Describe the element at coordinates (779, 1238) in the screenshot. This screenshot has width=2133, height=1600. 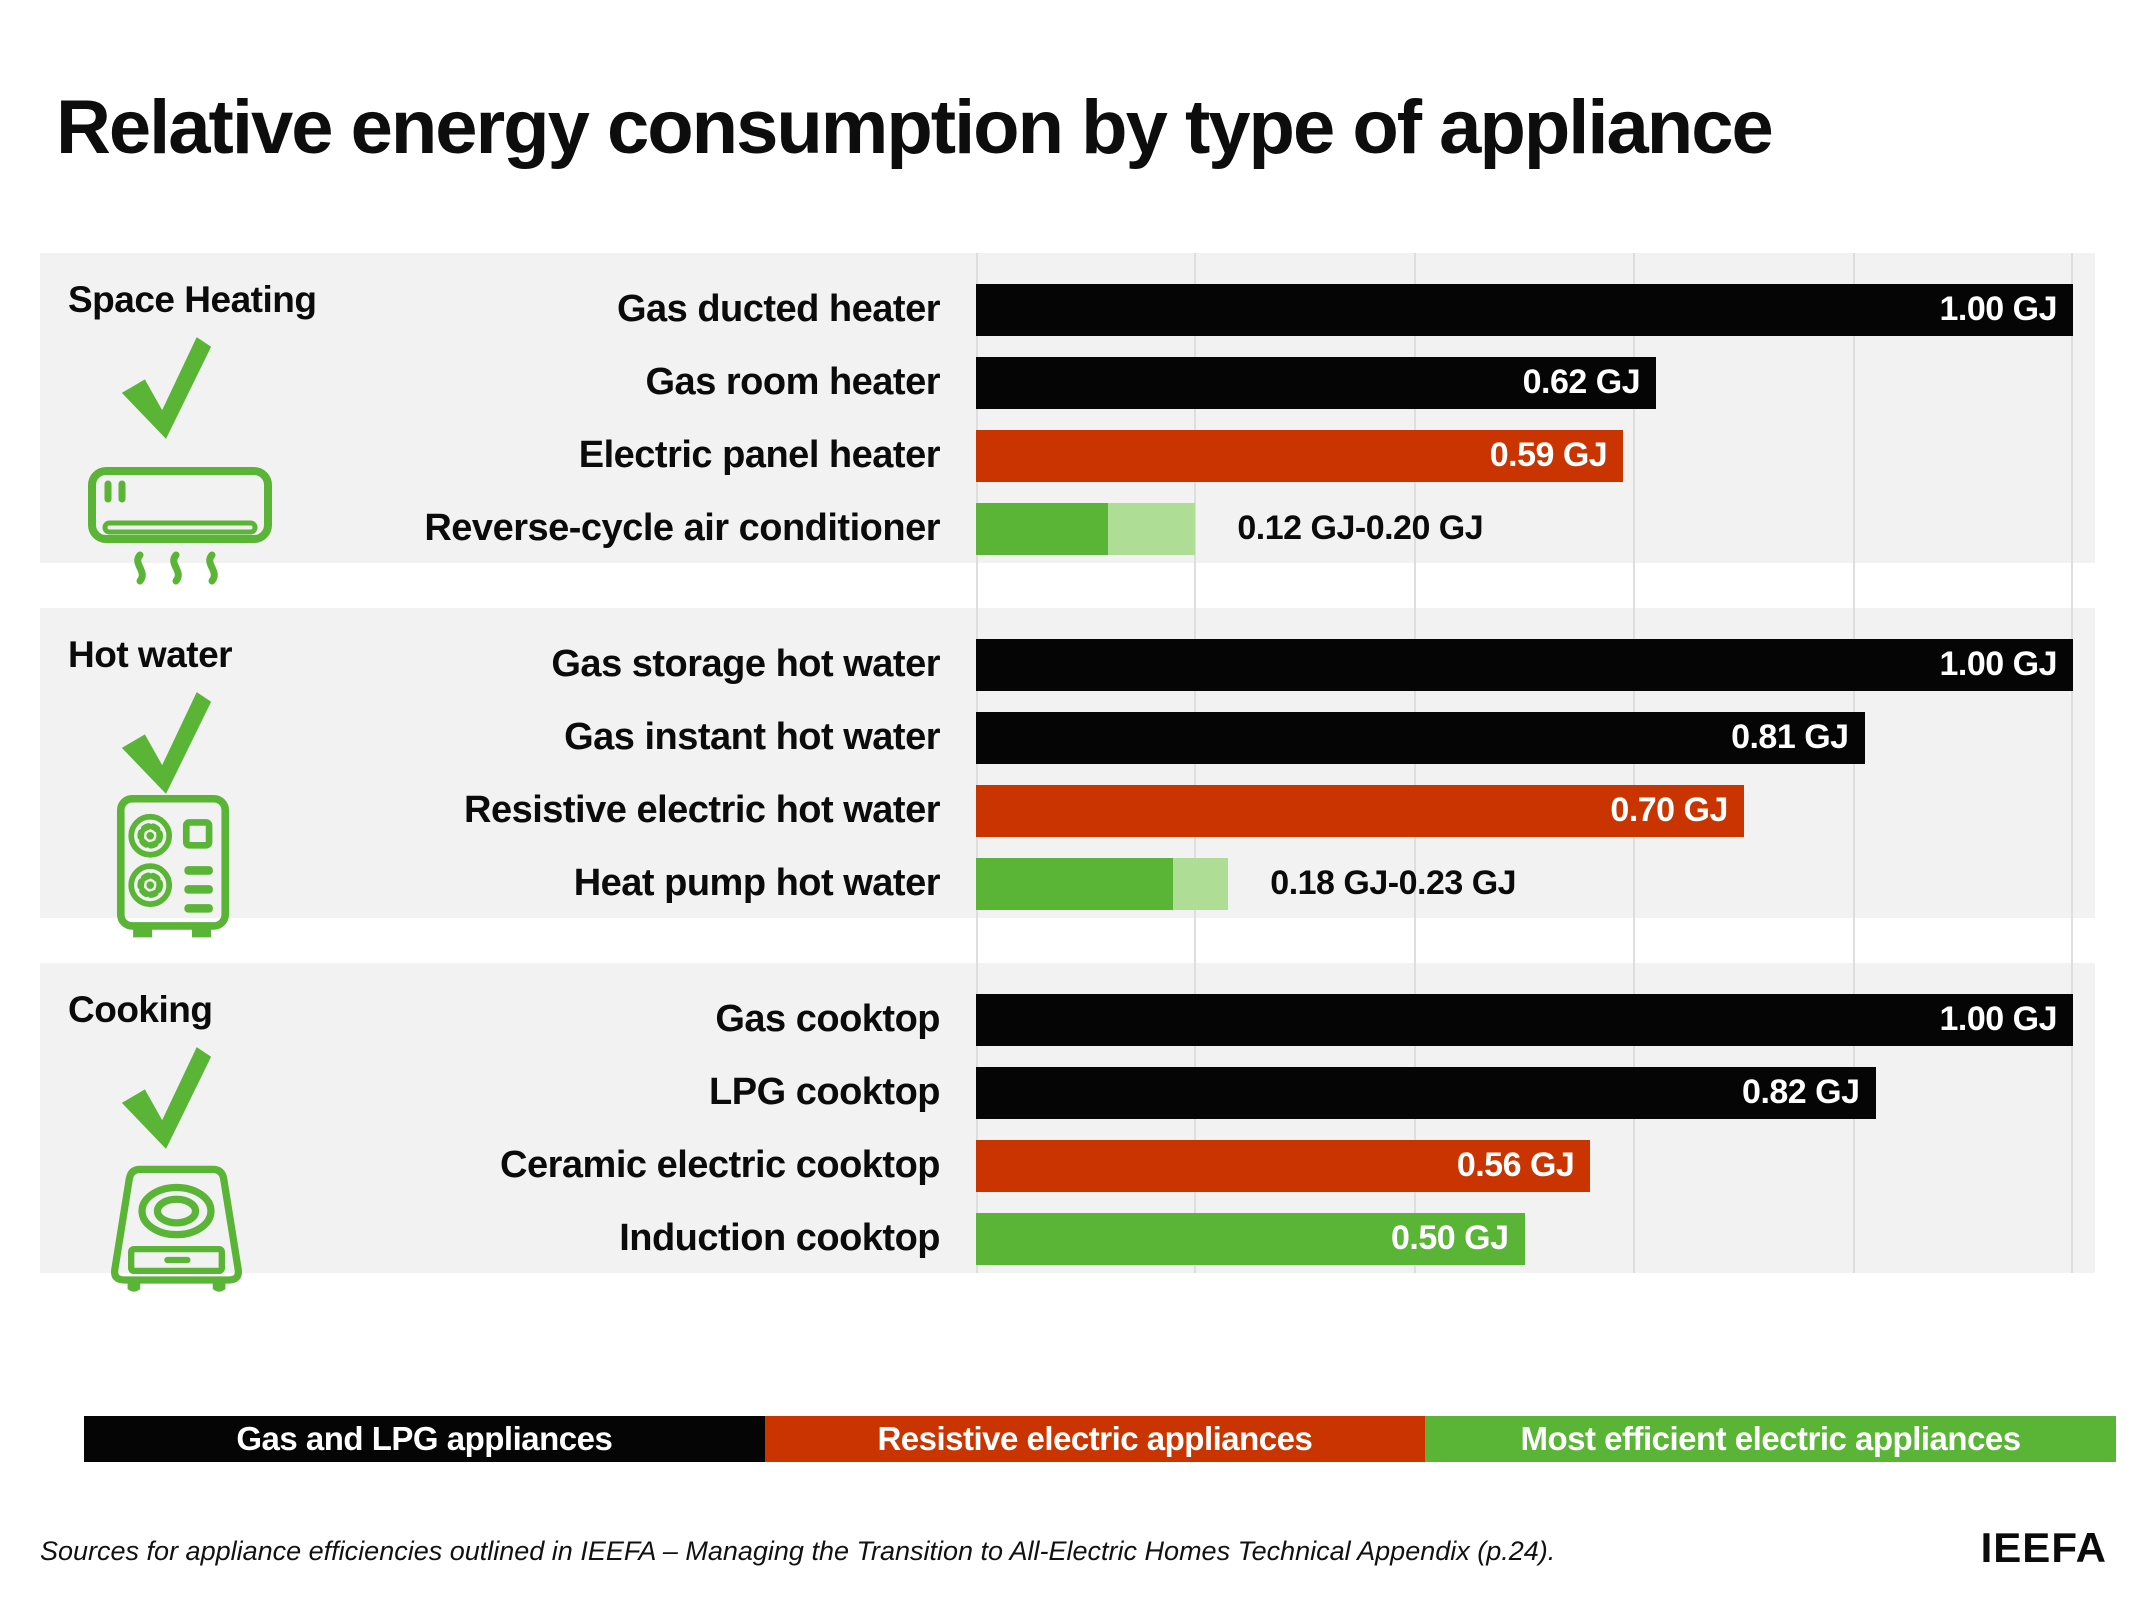
I see `bar-label: Induction cooktop` at that location.